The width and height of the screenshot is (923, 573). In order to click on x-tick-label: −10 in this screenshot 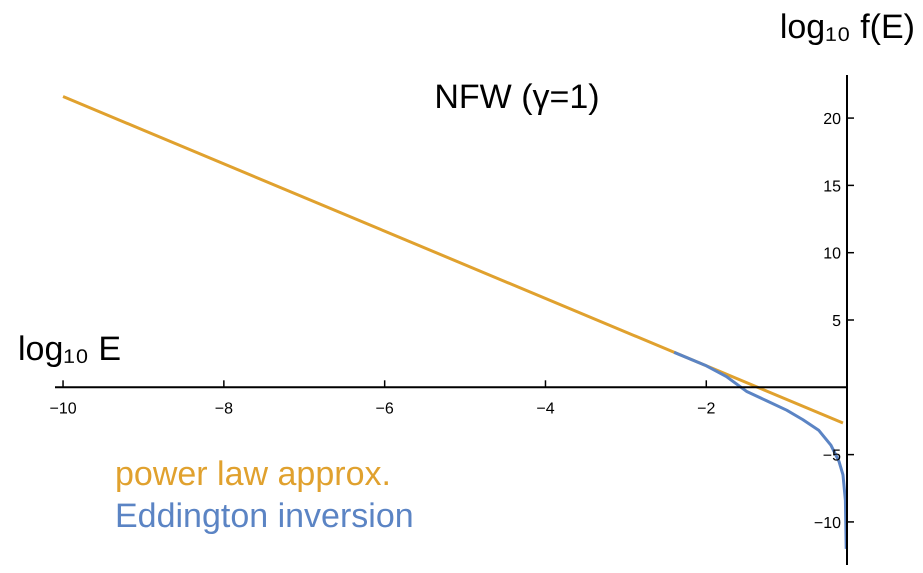, I will do `click(63, 409)`.